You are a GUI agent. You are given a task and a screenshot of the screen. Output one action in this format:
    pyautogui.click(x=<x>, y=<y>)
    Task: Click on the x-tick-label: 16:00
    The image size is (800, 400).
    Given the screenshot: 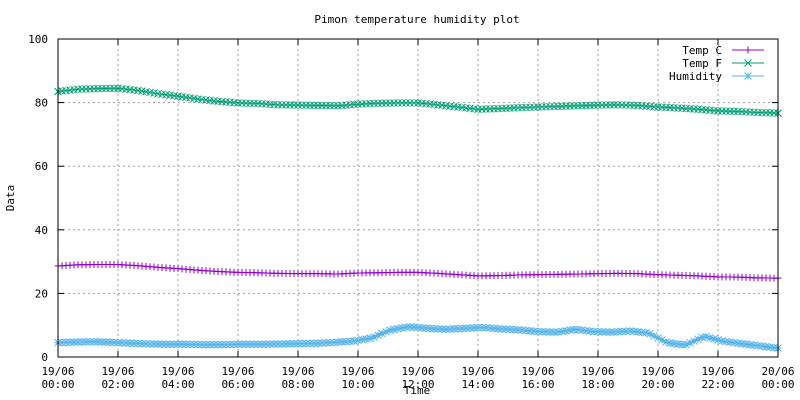 What is the action you would take?
    pyautogui.click(x=537, y=384)
    